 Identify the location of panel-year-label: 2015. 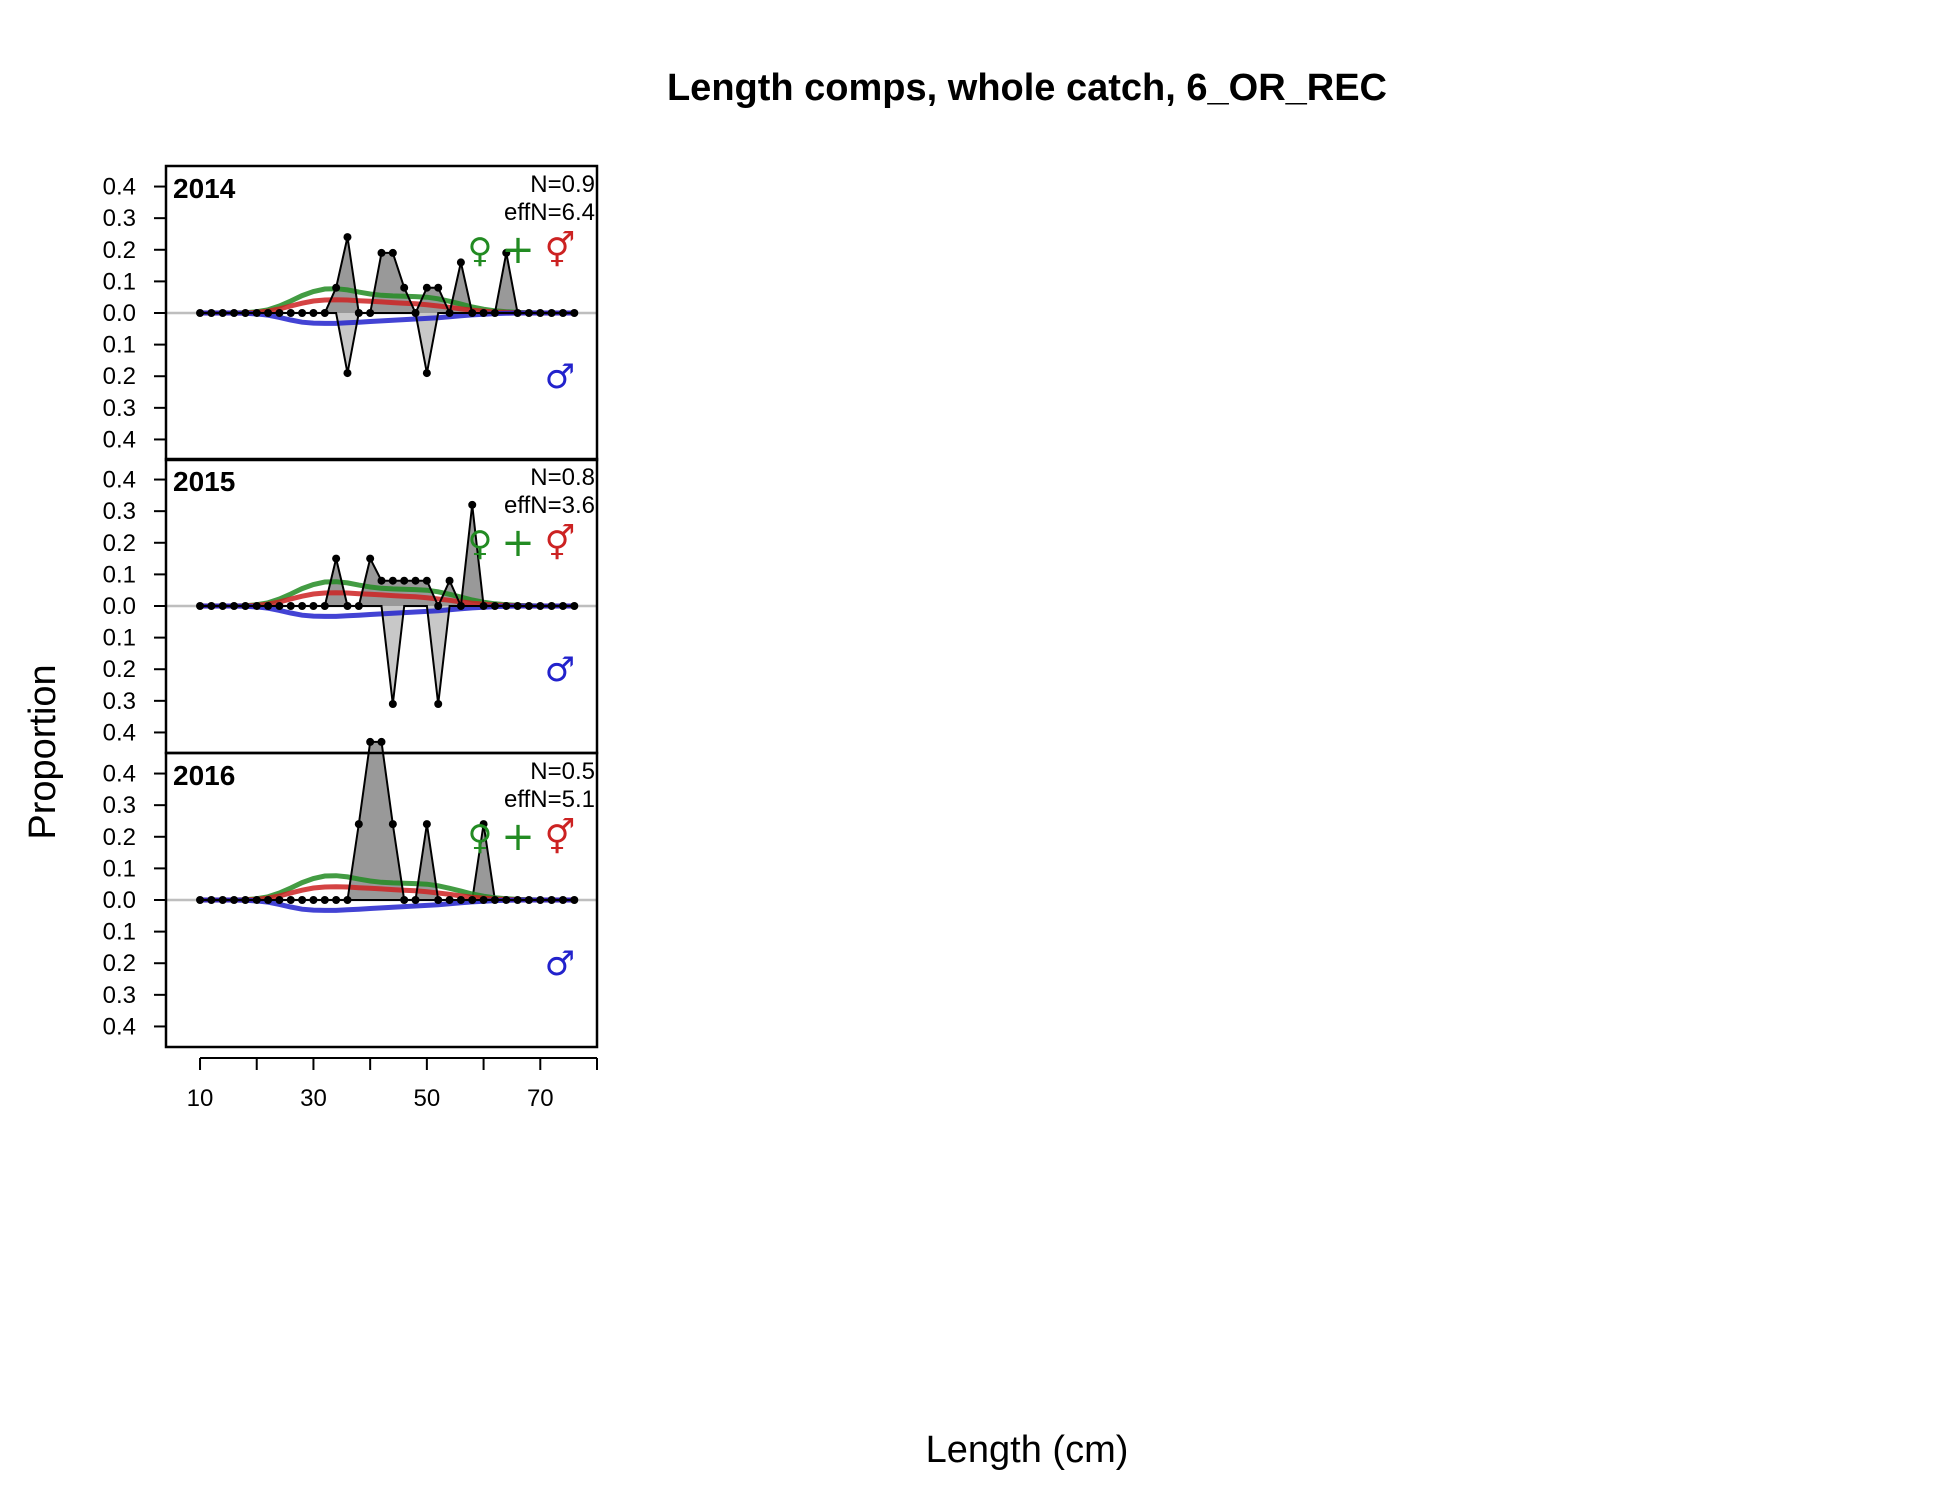
(204, 481).